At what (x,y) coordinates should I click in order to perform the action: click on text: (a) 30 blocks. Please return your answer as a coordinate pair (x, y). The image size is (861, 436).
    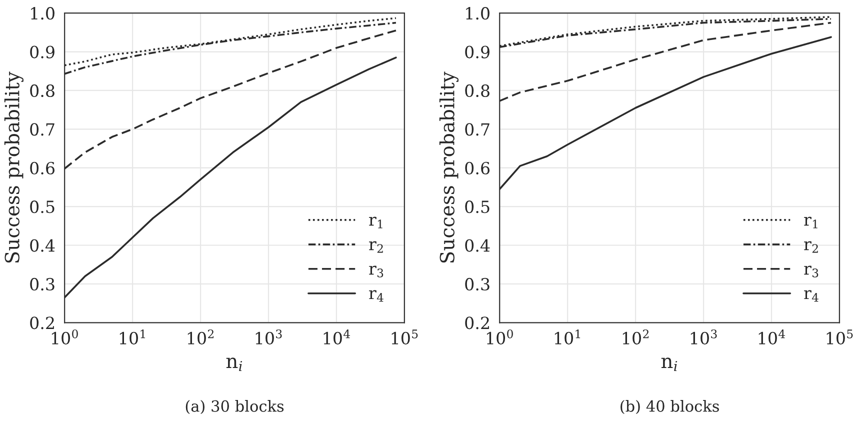
    Looking at the image, I should click on (235, 407).